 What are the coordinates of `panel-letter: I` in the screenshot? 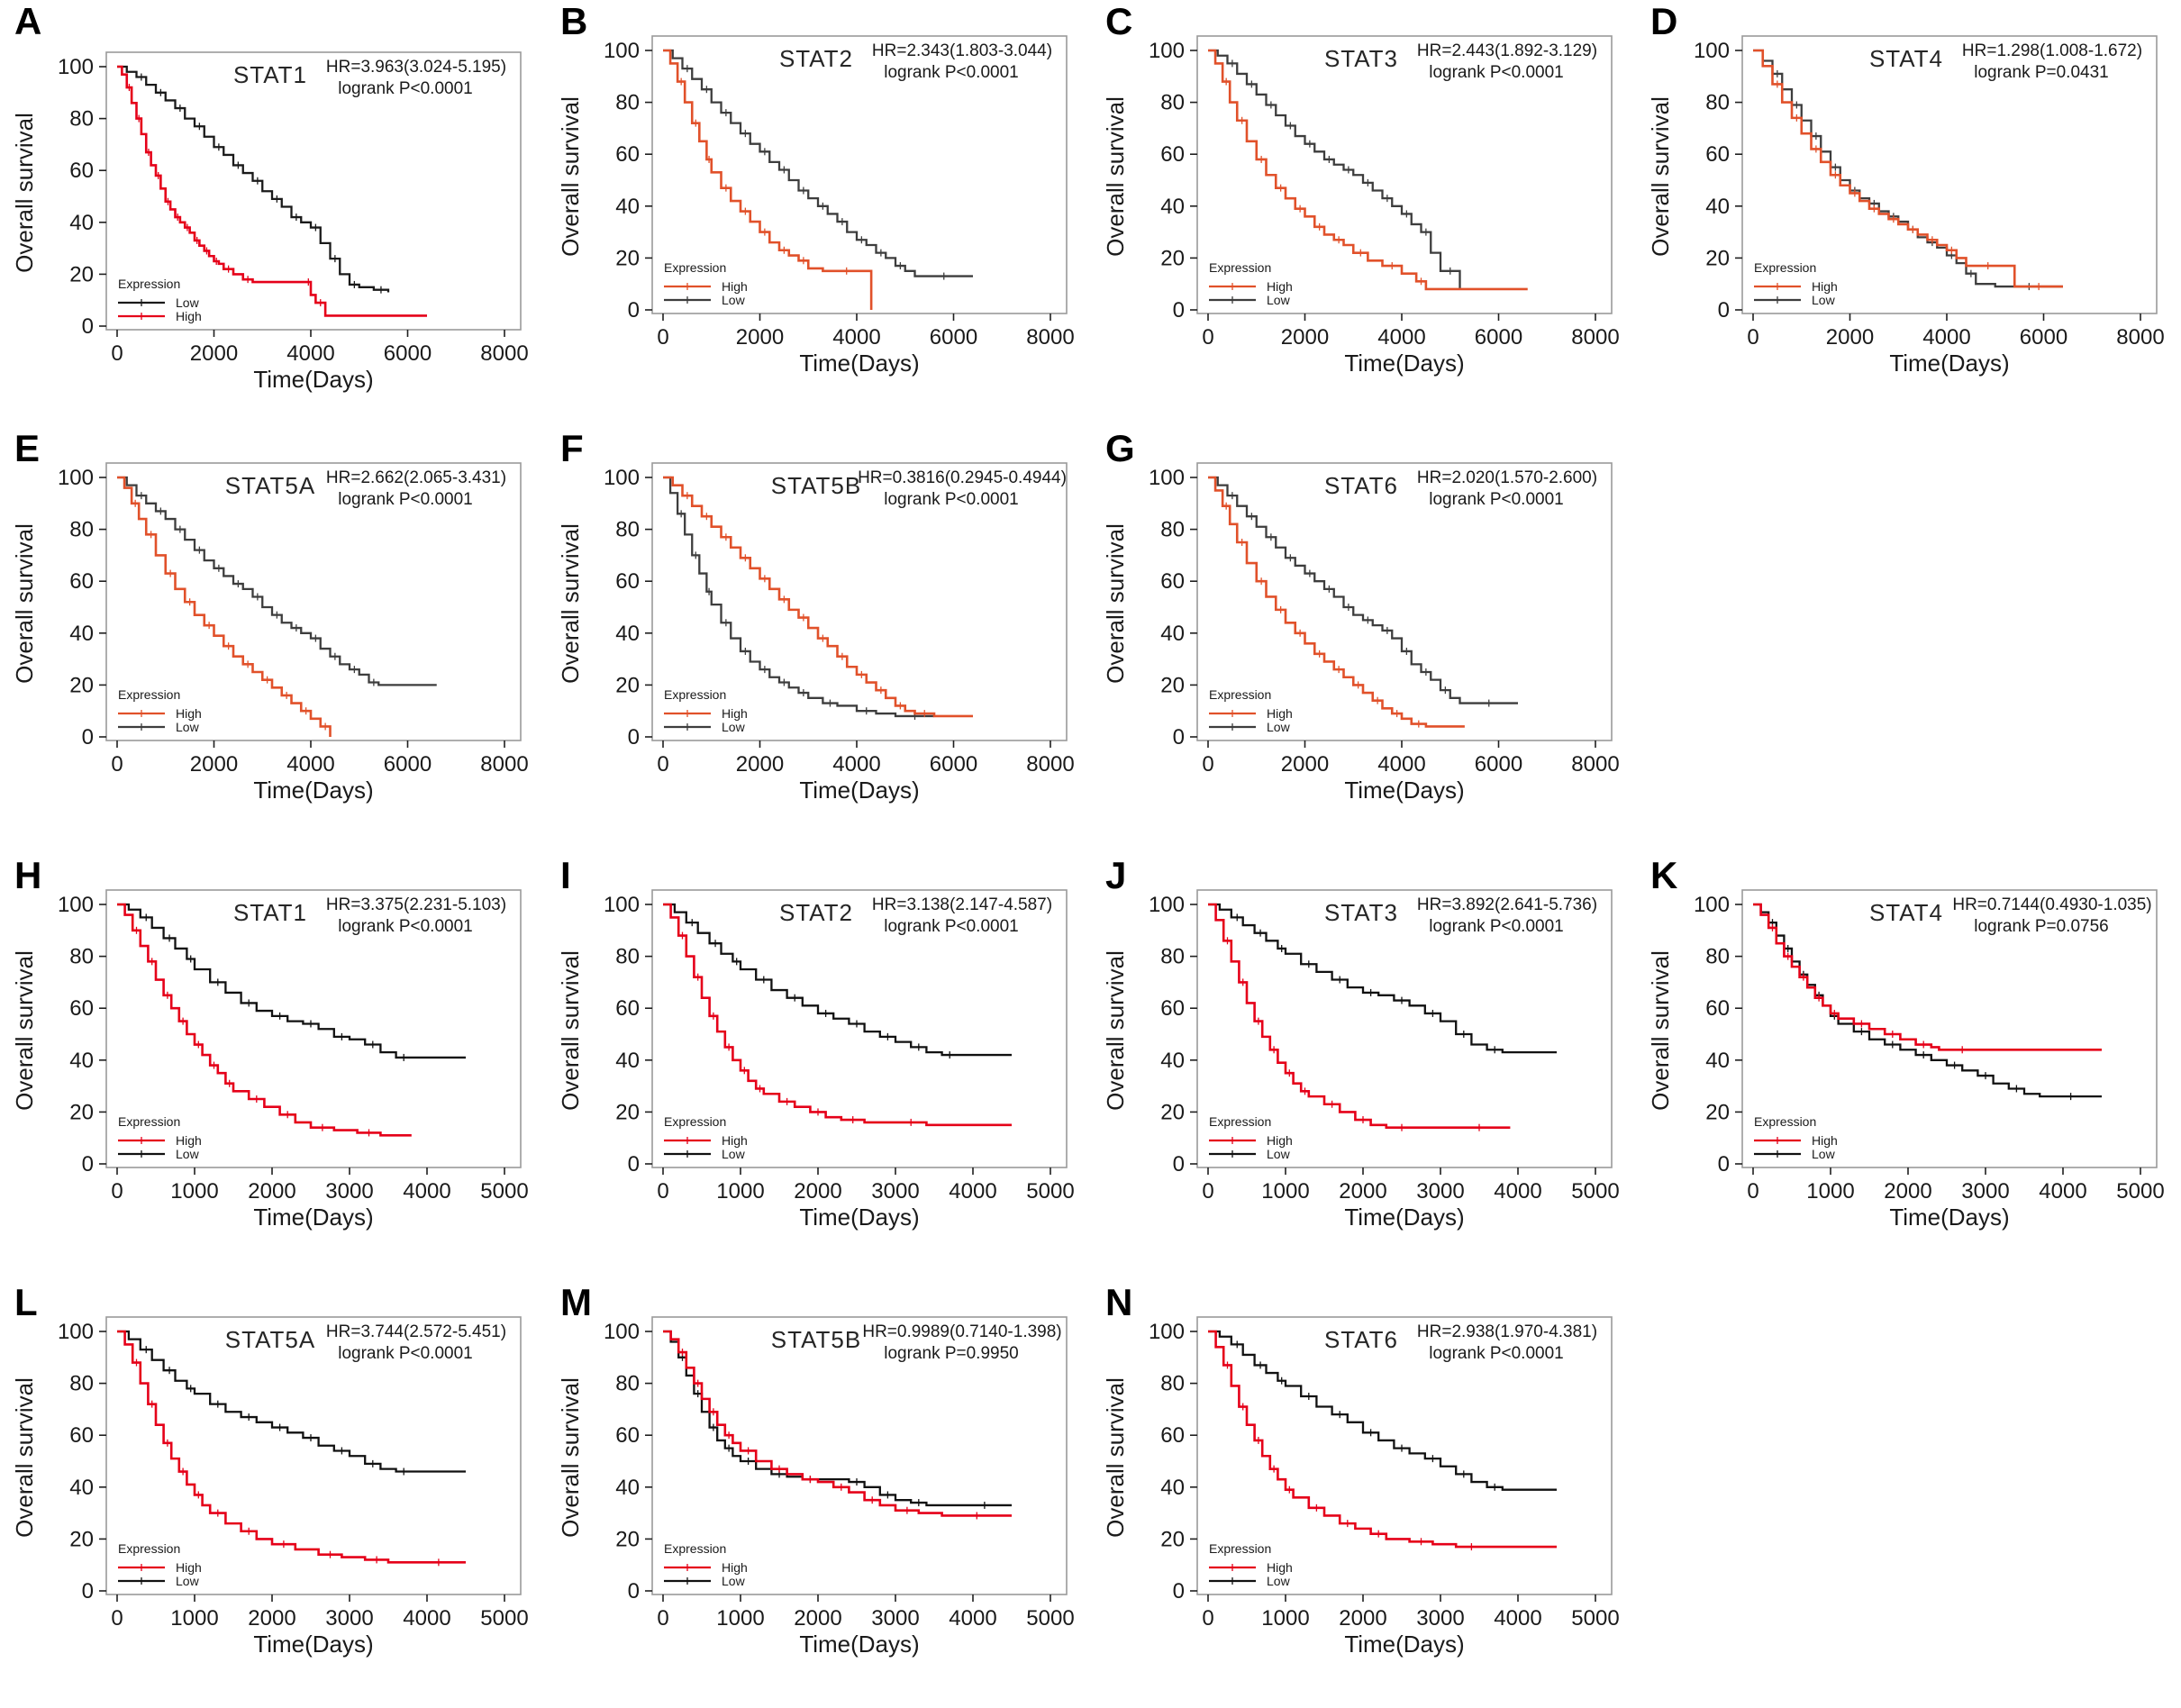 It's located at (566, 875).